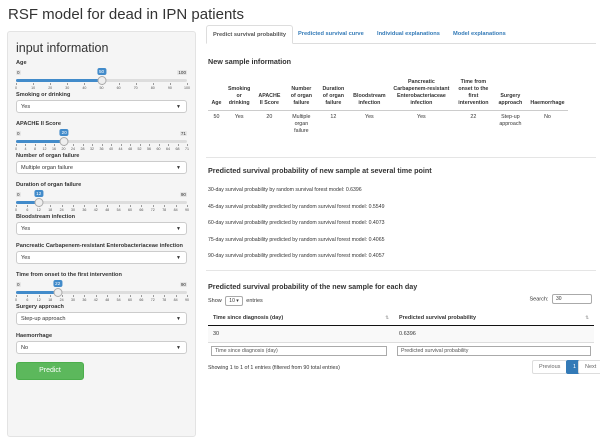  Describe the element at coordinates (38, 124) in the screenshot. I see `apache-label: APACHE II Score` at that location.